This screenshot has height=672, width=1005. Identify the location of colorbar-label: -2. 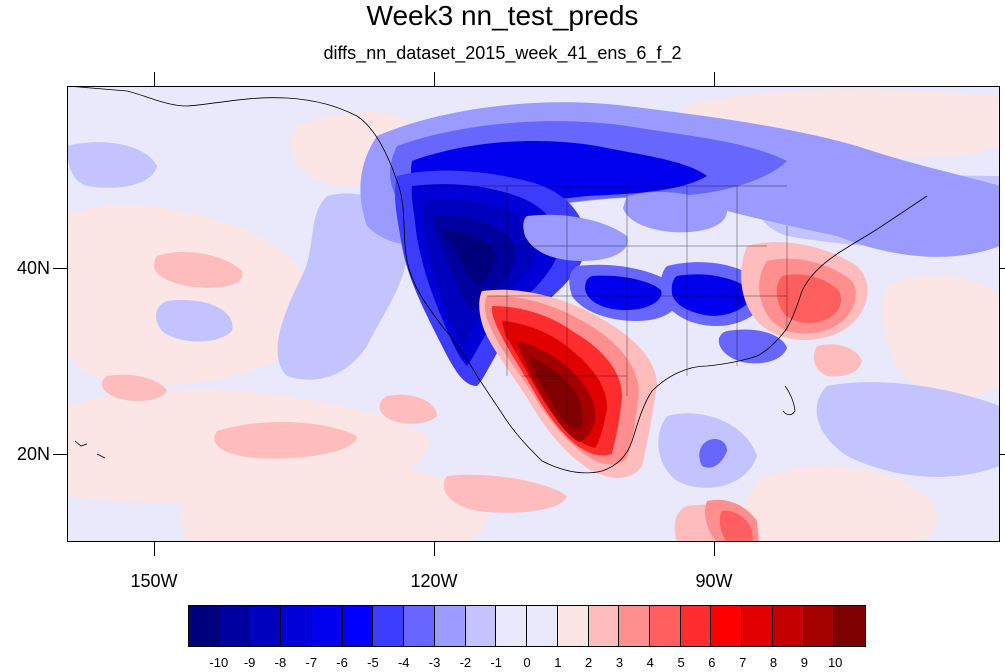
(465, 662).